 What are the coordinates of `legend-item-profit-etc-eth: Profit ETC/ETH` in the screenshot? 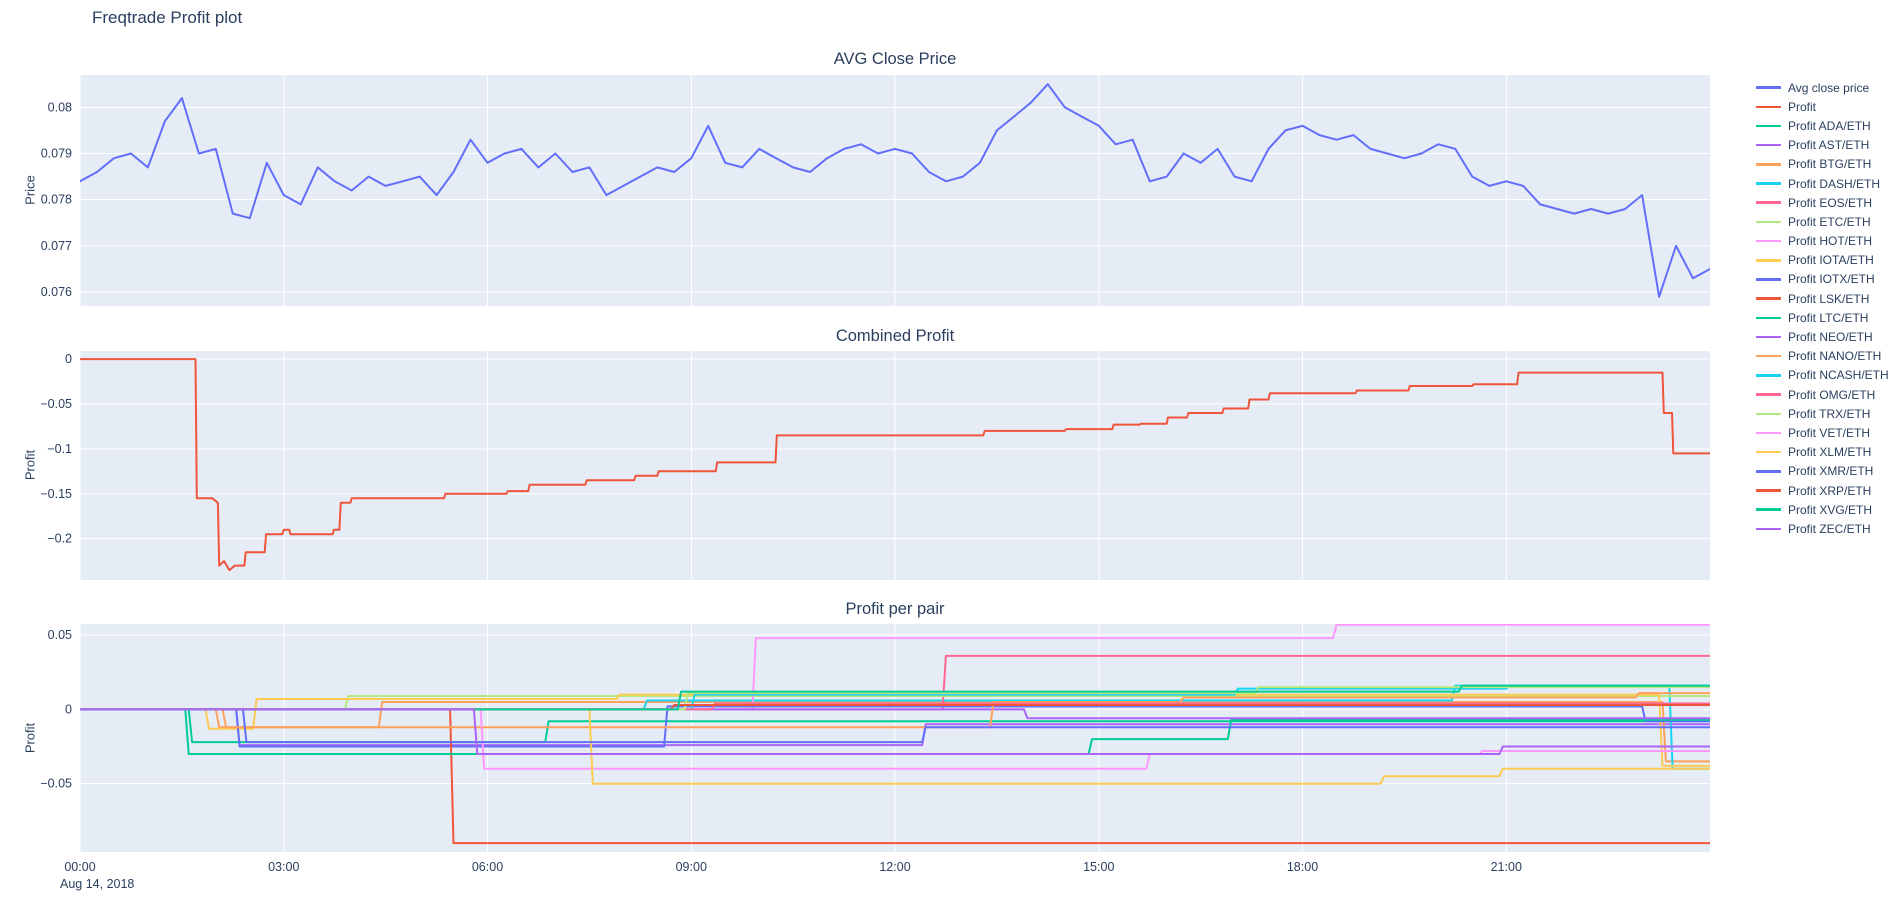 It's located at (1826, 221).